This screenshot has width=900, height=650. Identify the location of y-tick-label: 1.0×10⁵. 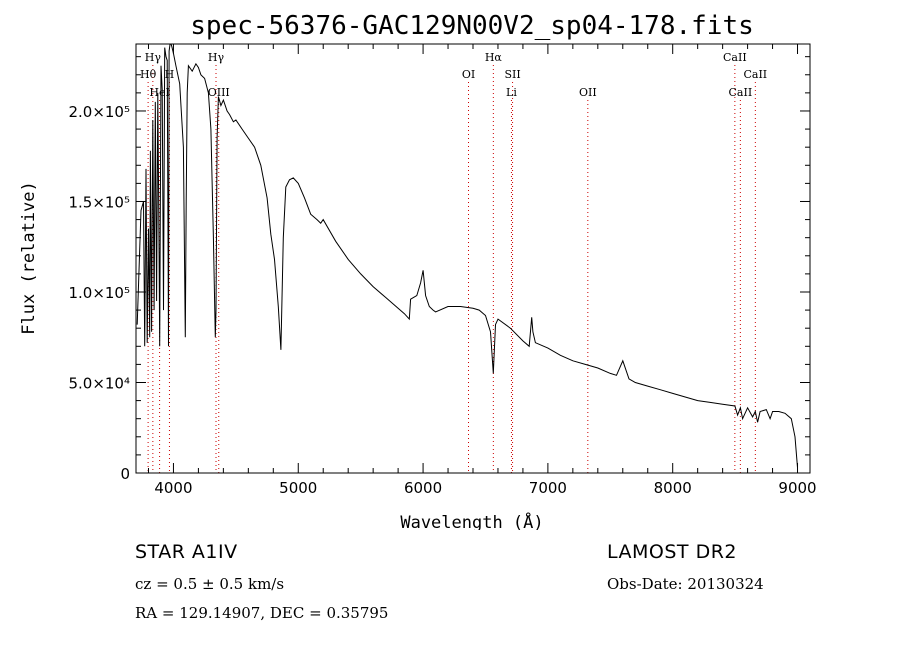
(99, 293).